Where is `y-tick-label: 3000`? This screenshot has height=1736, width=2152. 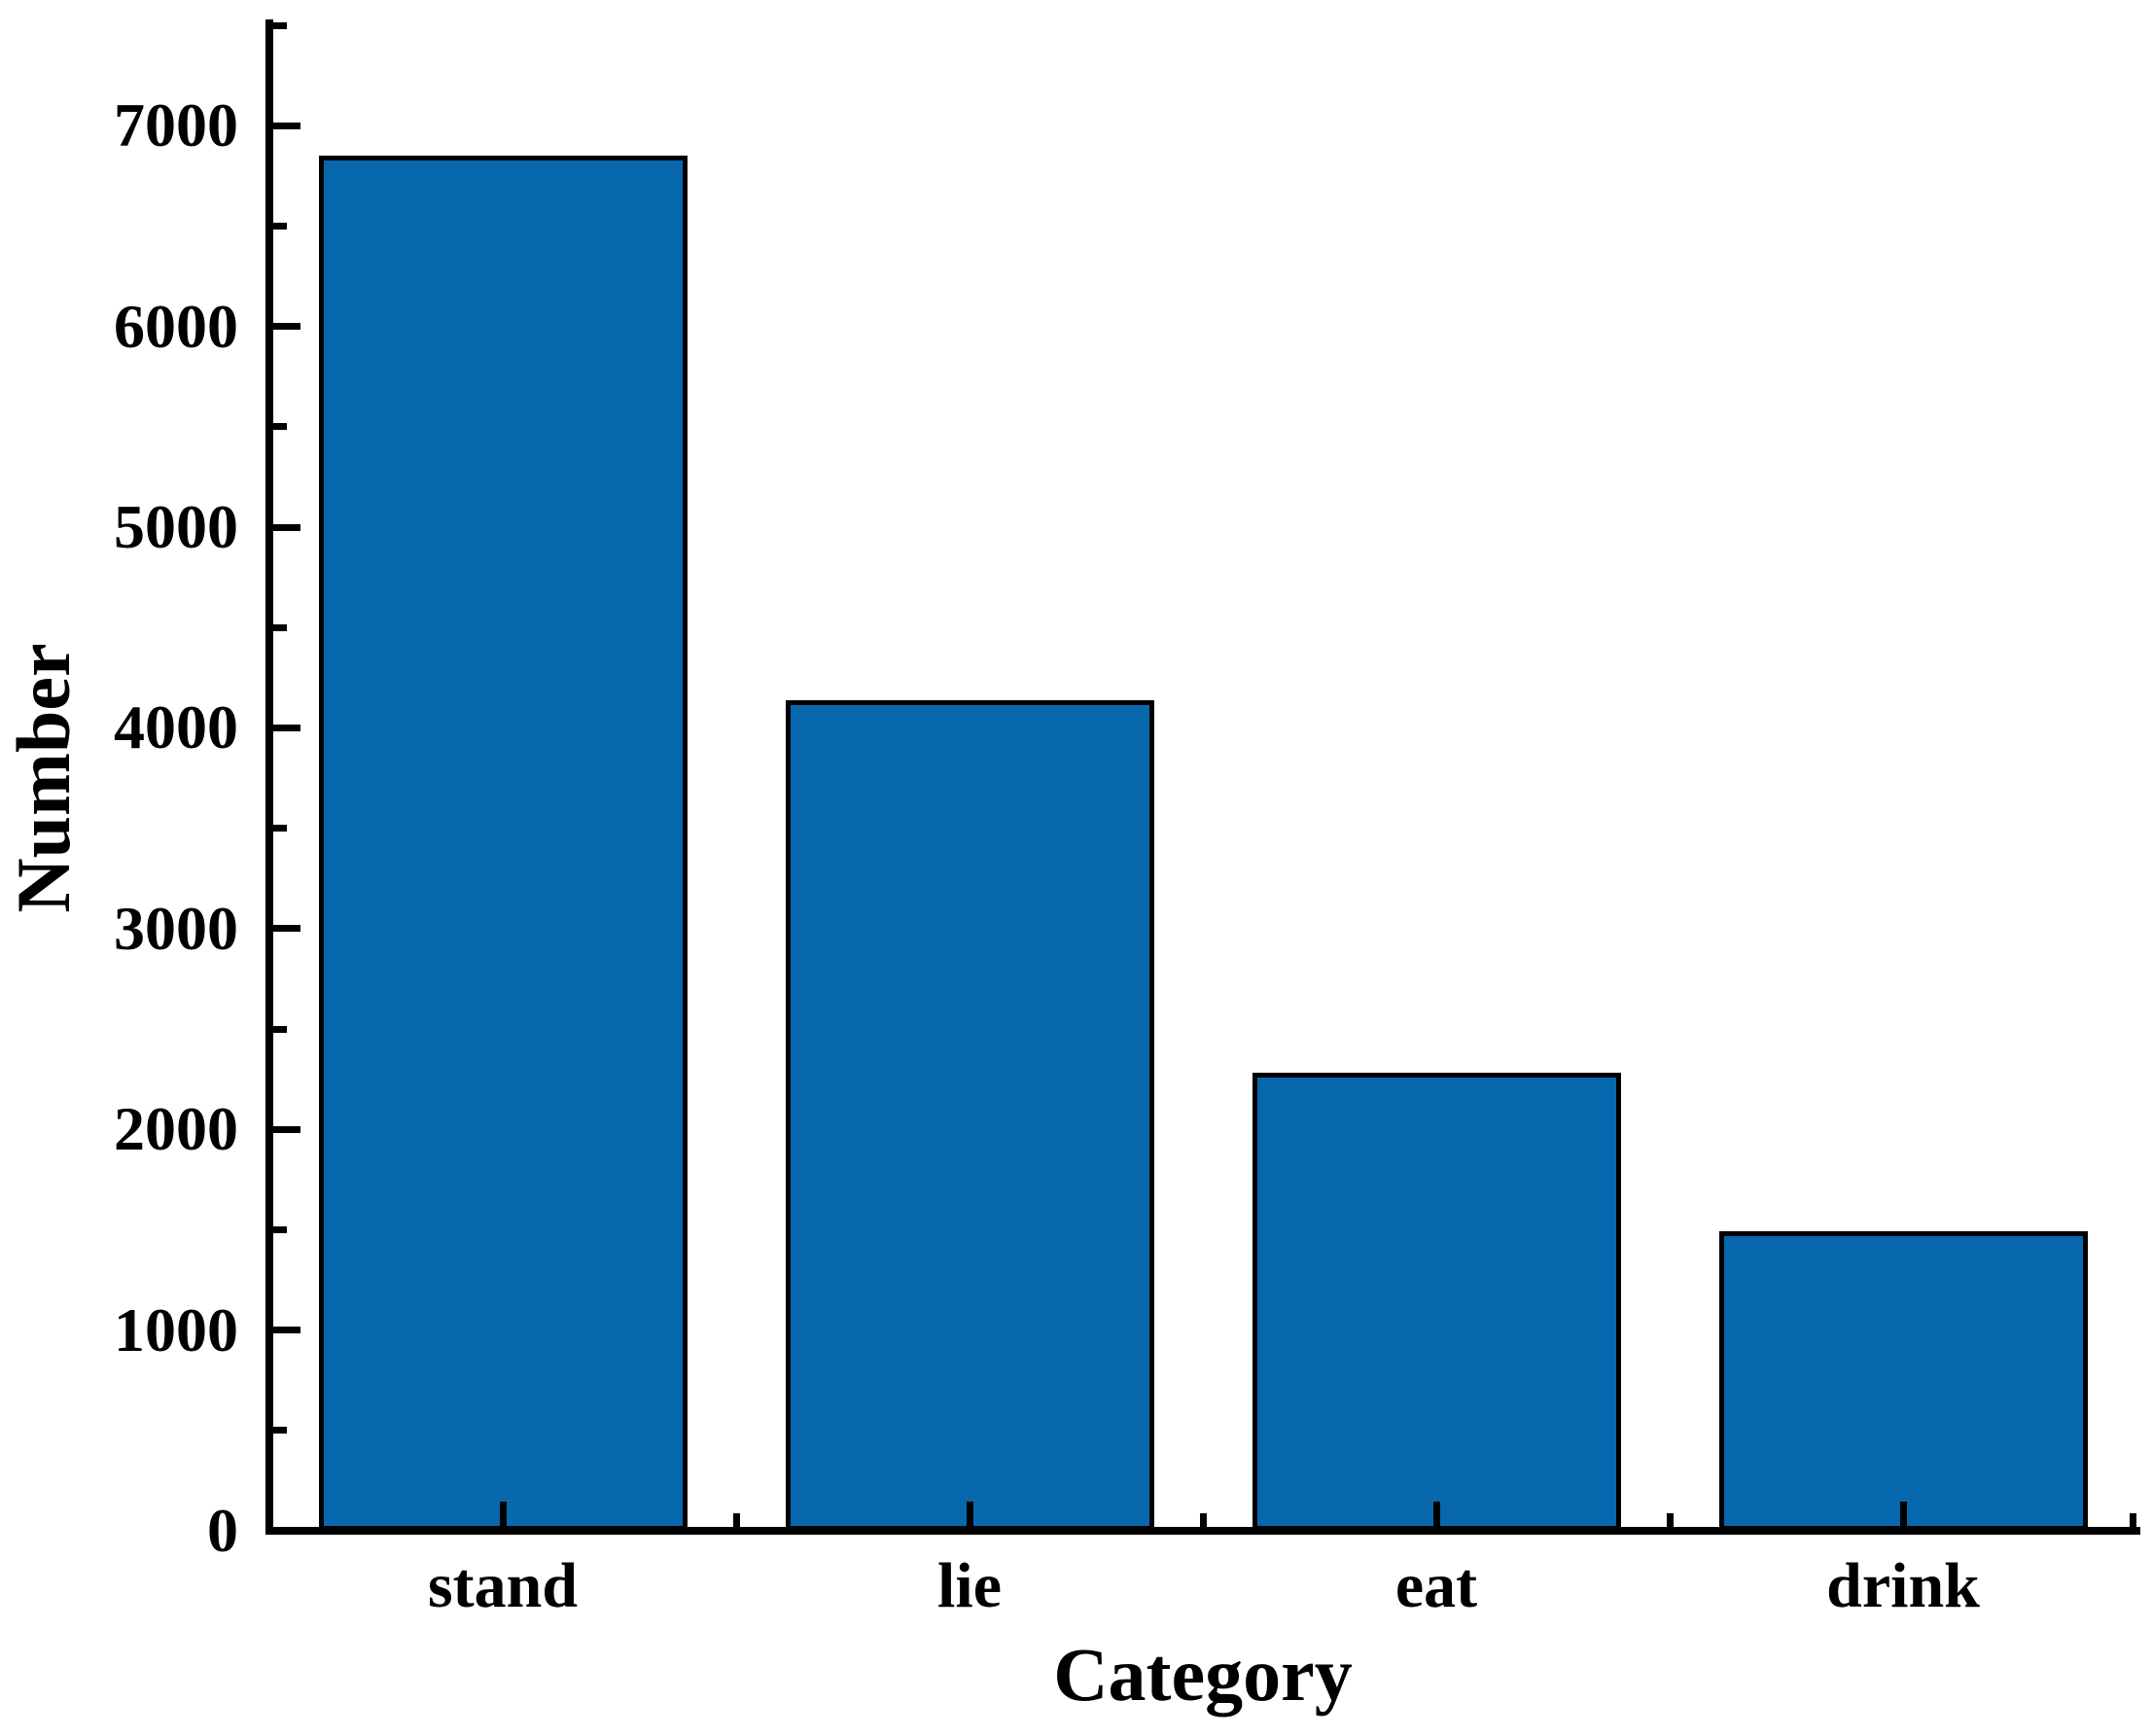
y-tick-label: 3000 is located at coordinates (176, 929).